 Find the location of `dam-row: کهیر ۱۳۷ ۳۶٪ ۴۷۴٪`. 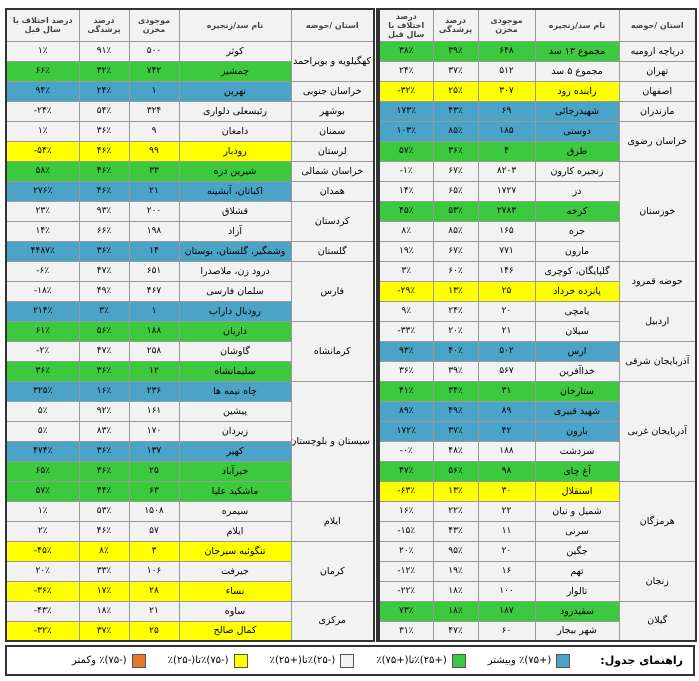

dam-row: کهیر ۱۳۷ ۳۶٪ ۴۷۴٪ is located at coordinates (189, 451).